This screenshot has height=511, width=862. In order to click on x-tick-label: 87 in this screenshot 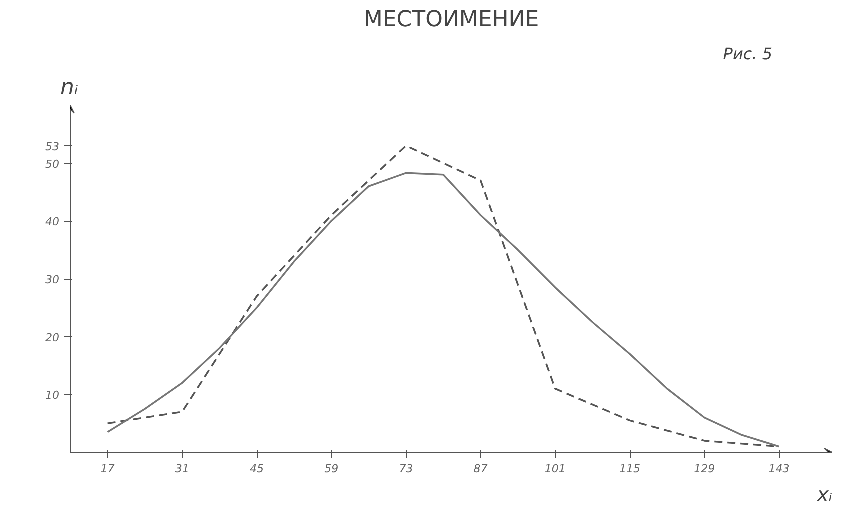, I will do `click(481, 469)`.